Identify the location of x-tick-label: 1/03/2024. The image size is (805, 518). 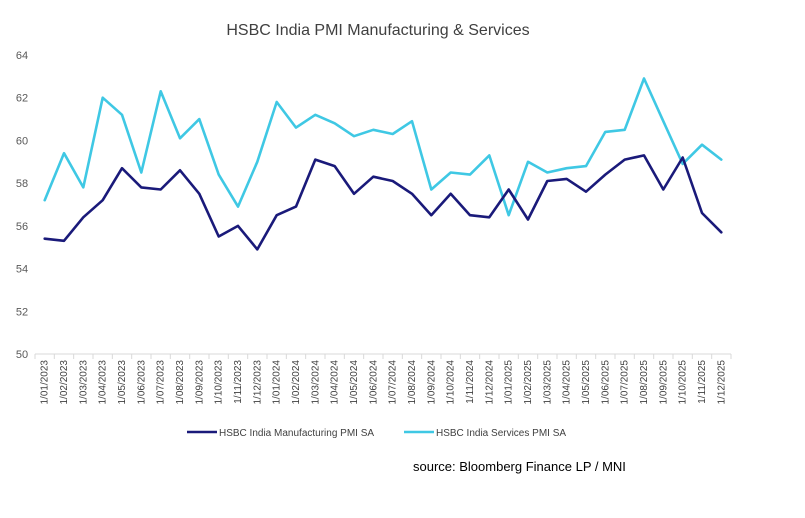
(315, 382).